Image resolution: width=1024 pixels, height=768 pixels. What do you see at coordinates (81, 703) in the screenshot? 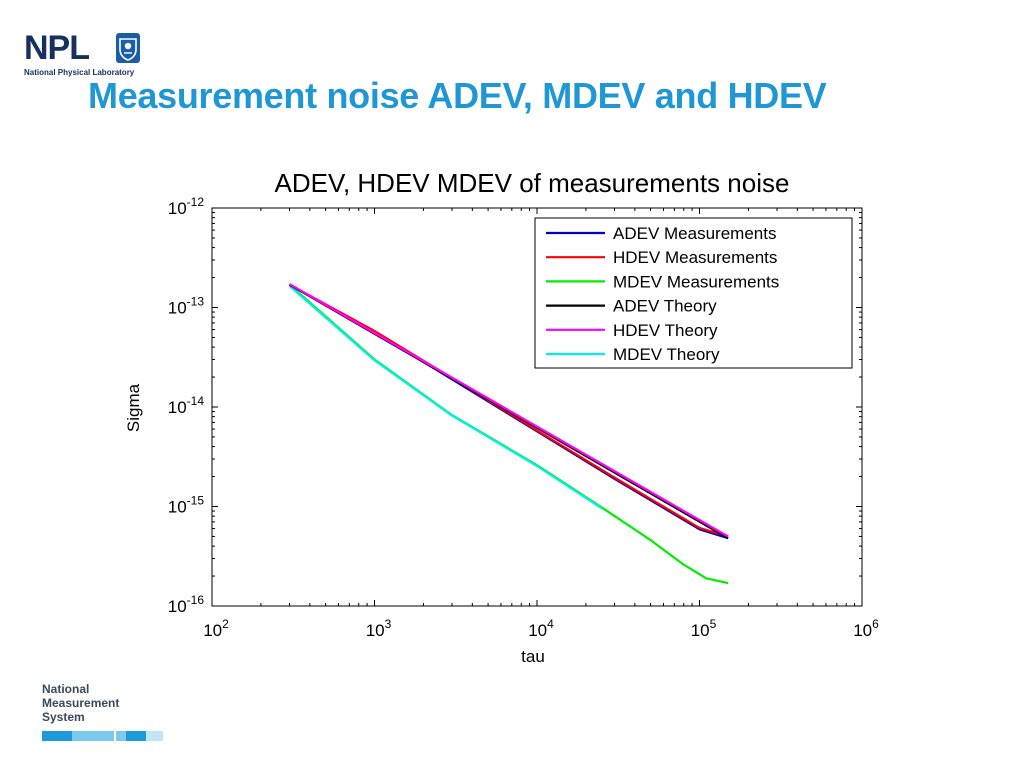
I see `nms-line-2: Measurement` at bounding box center [81, 703].